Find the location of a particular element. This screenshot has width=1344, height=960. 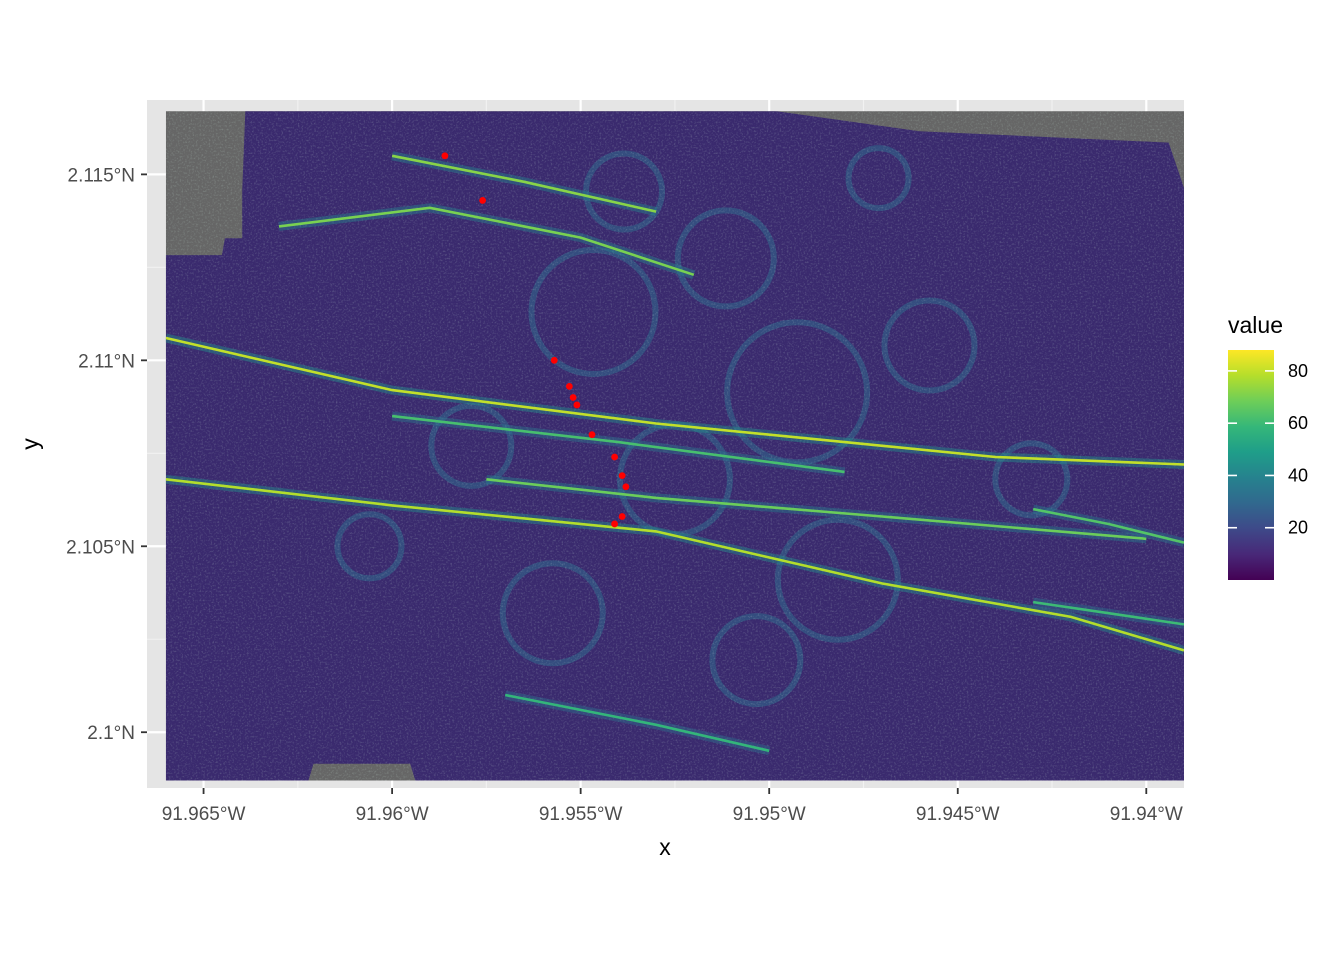

x-tick-label: 91.94°W is located at coordinates (1146, 814).